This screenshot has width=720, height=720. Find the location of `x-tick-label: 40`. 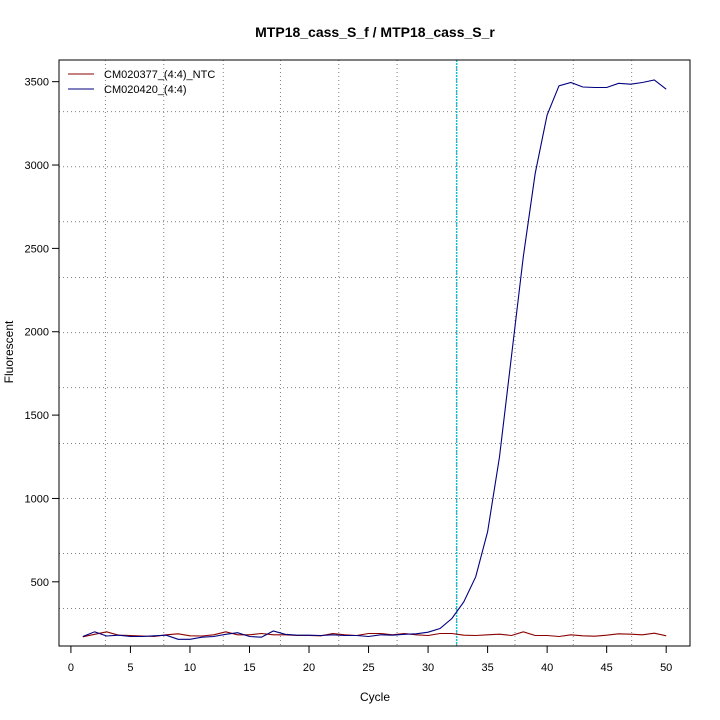

x-tick-label: 40 is located at coordinates (547, 668).